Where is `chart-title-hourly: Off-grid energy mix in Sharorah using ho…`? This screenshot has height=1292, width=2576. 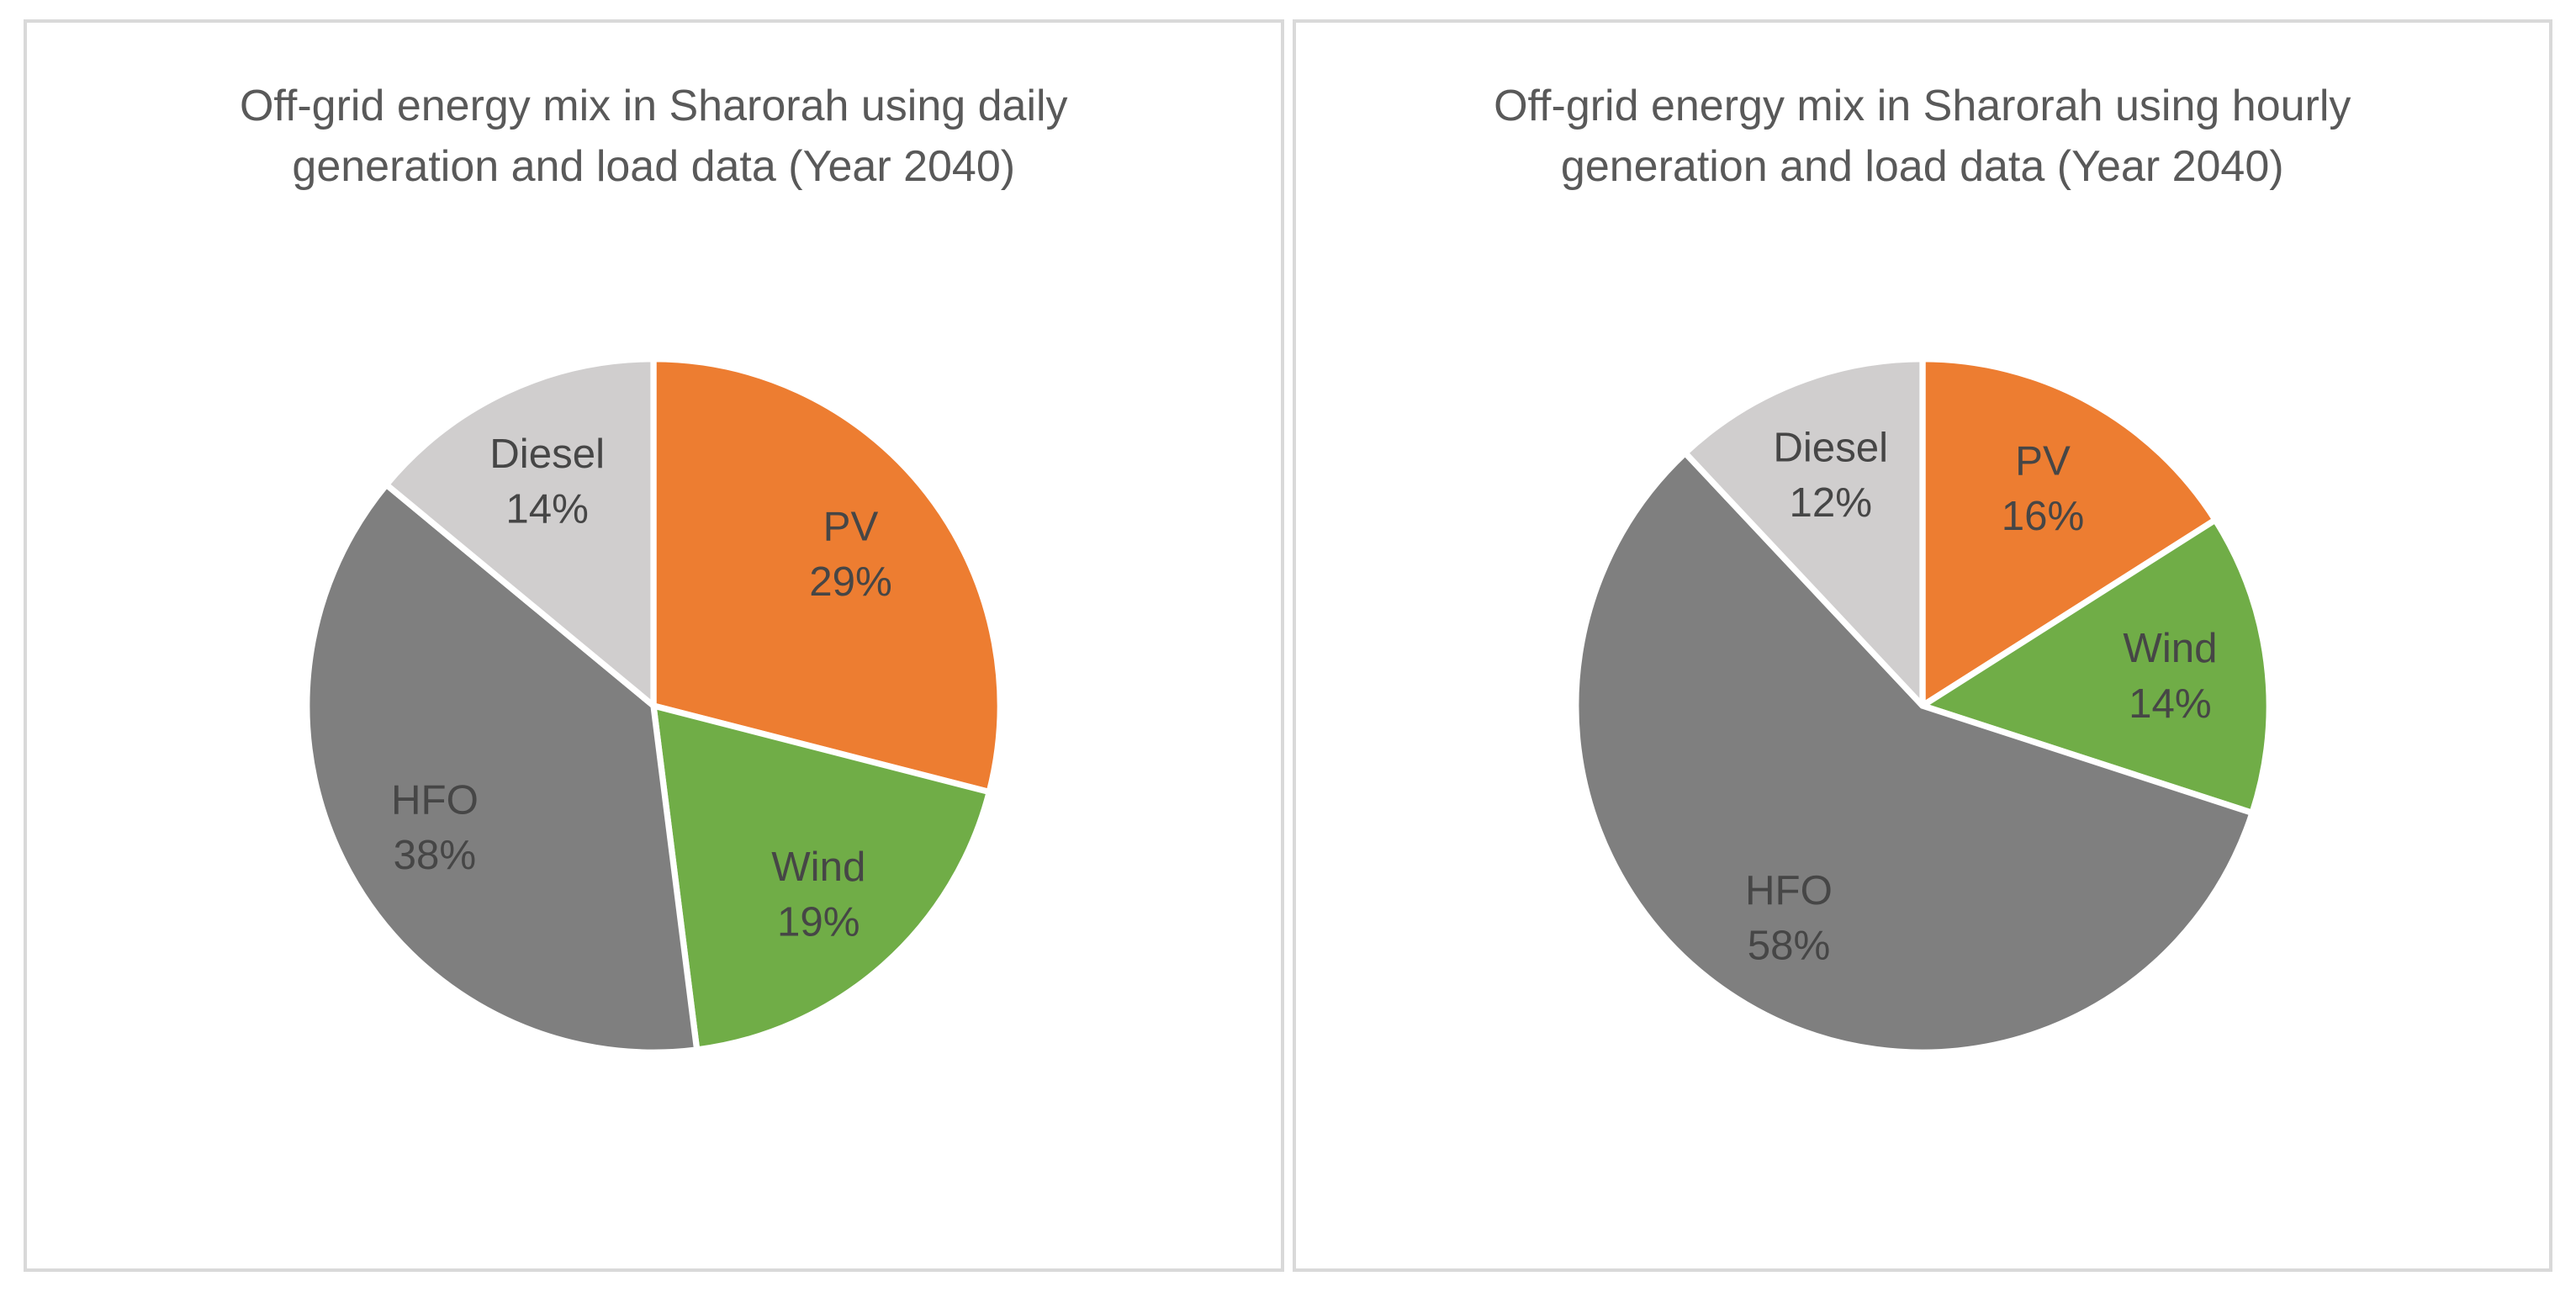 chart-title-hourly: Off-grid energy mix in Sharorah using ho… is located at coordinates (1922, 136).